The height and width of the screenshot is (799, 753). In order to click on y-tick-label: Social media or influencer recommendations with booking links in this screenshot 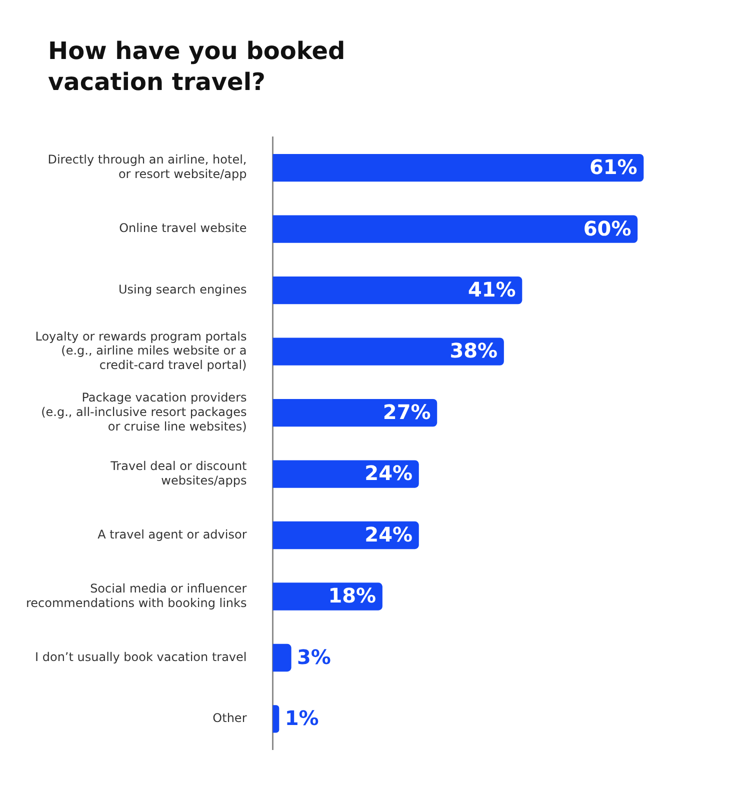, I will do `click(136, 595)`.